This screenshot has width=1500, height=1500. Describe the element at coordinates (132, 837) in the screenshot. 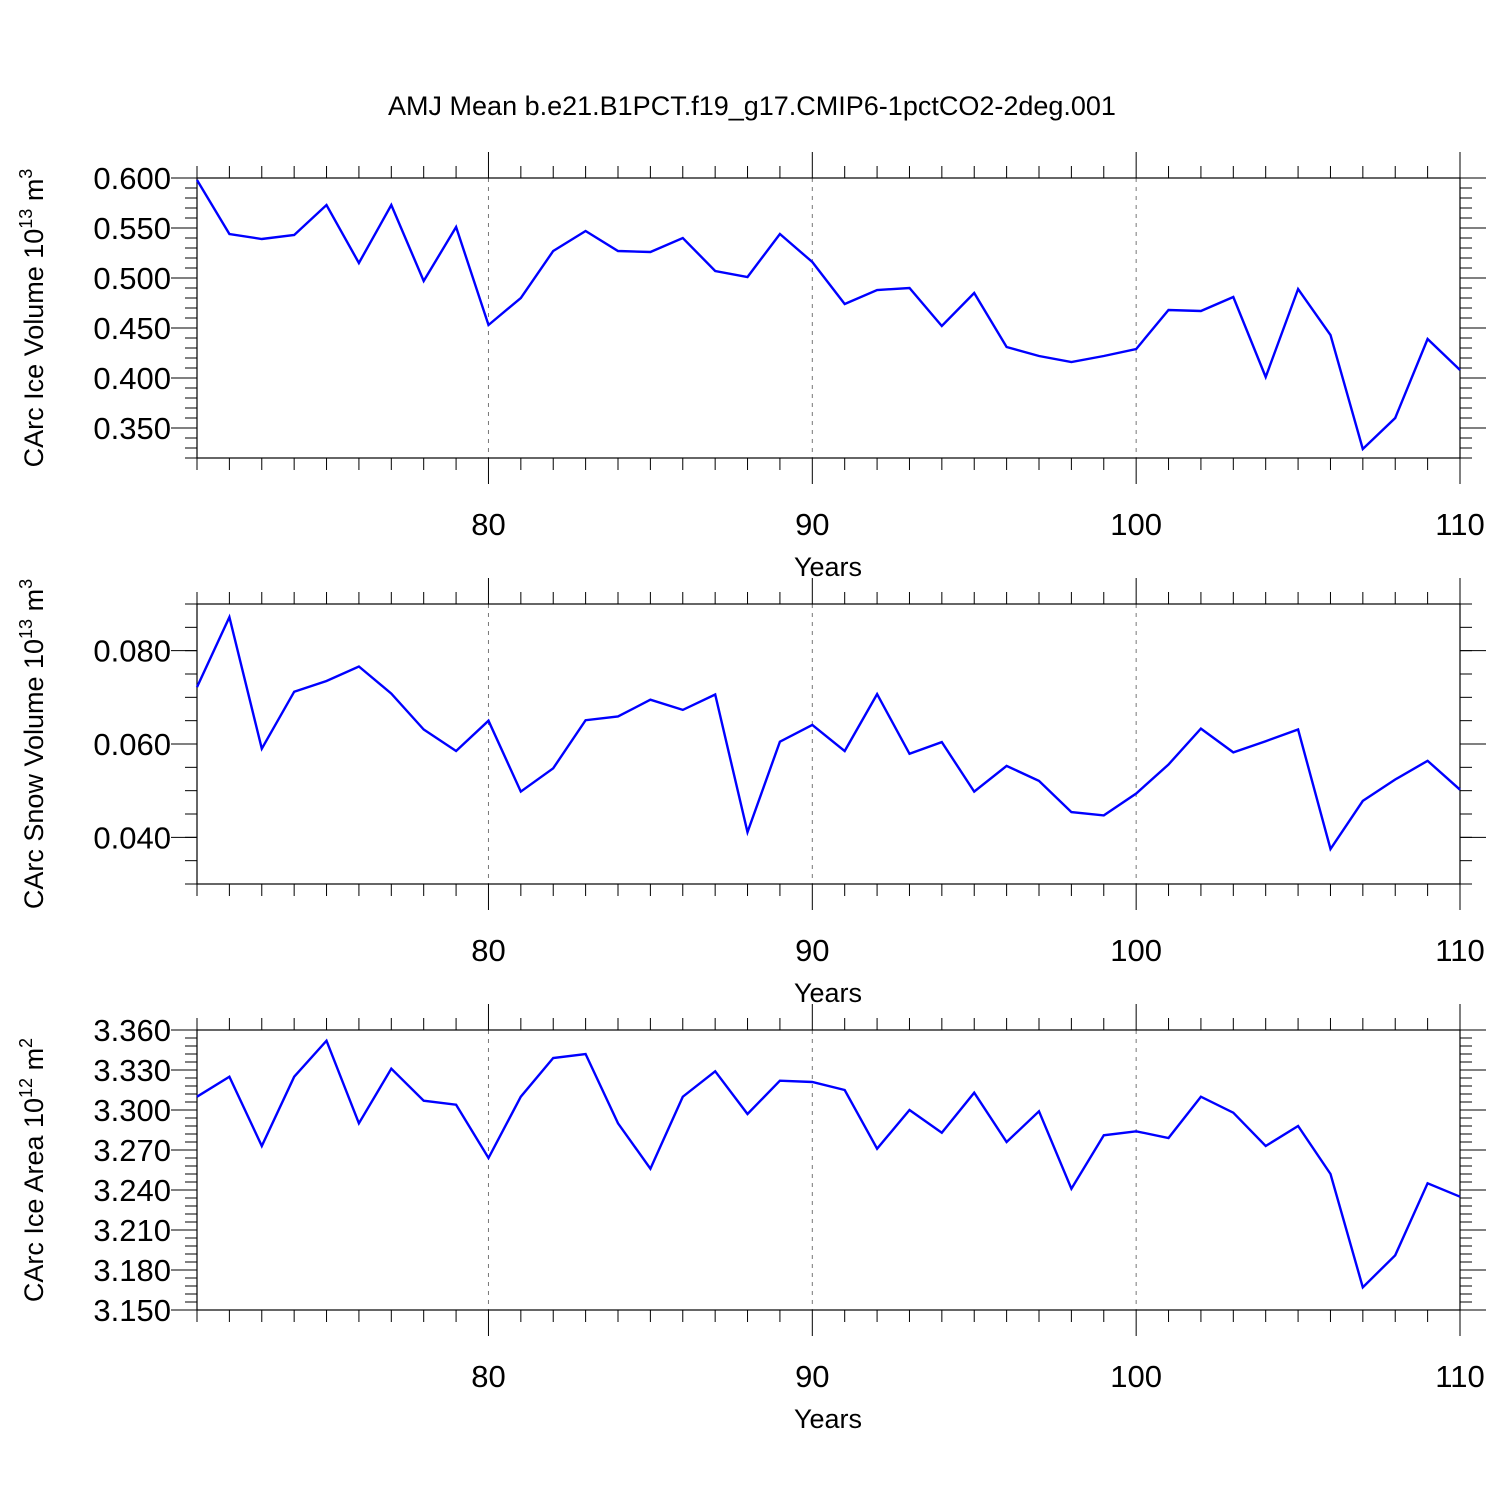

I see `y-tick-label: 0.040` at that location.